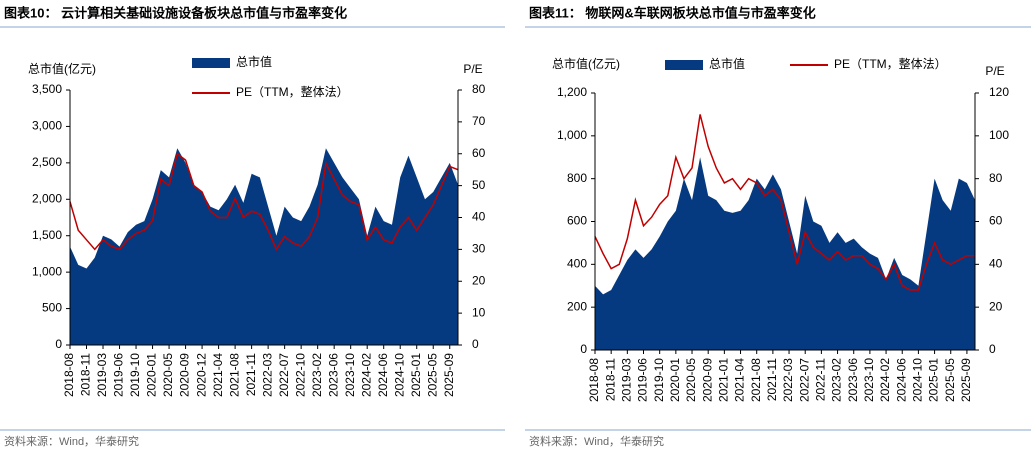  Describe the element at coordinates (577, 178) in the screenshot. I see `y-tick-label: 800` at that location.